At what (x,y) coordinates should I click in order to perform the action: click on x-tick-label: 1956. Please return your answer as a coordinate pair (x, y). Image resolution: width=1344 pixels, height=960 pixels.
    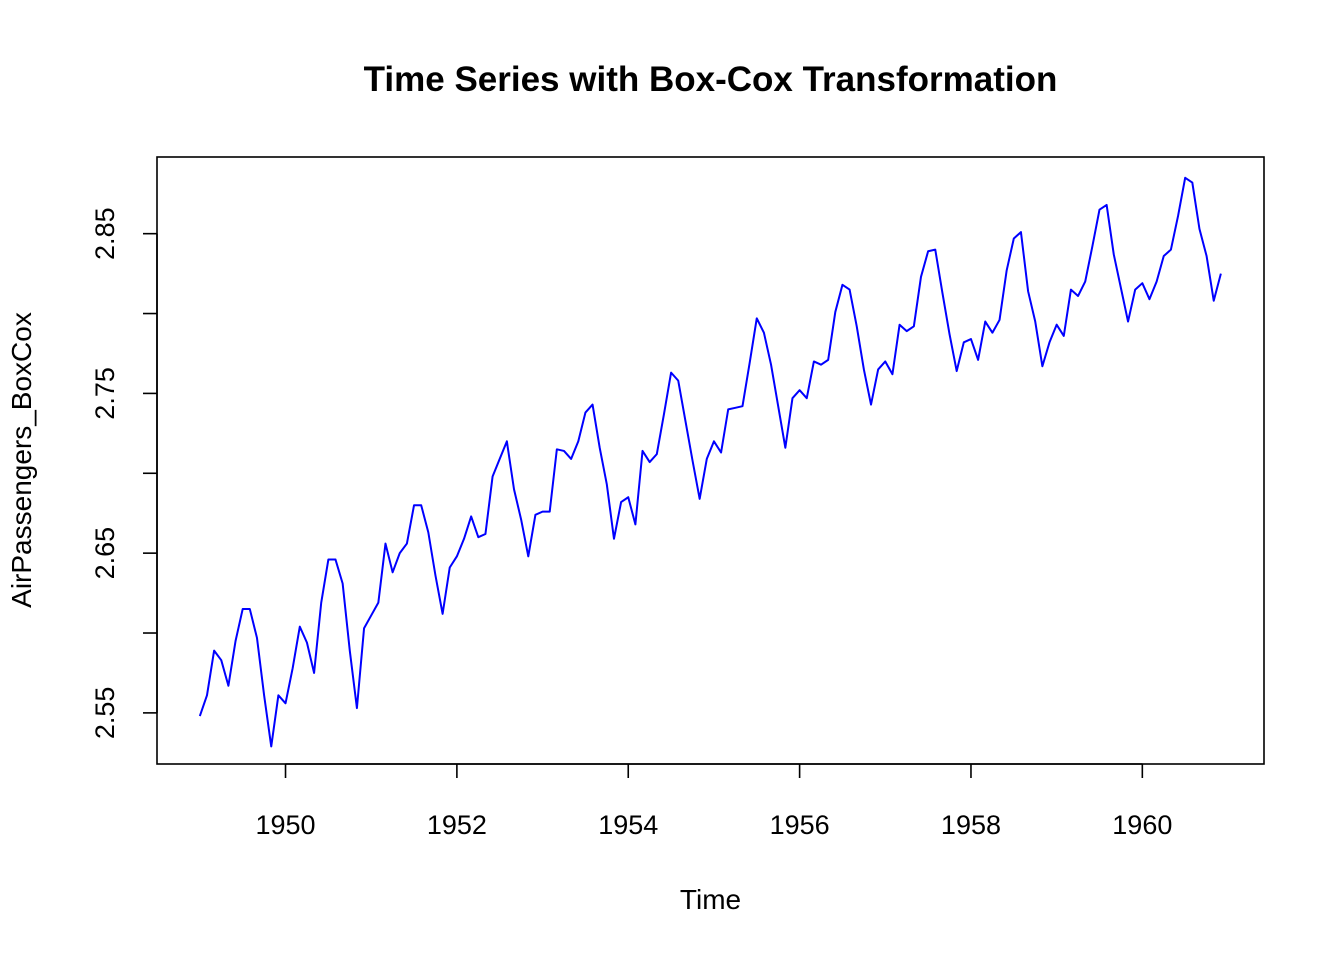
    Looking at the image, I should click on (800, 825).